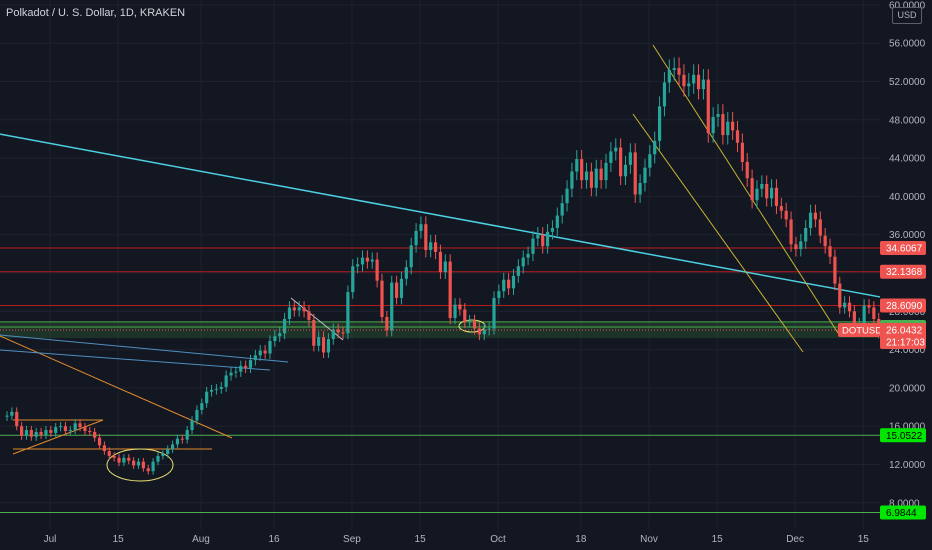  What do you see at coordinates (718, 233) in the screenshot?
I see `channel-lower-line` at bounding box center [718, 233].